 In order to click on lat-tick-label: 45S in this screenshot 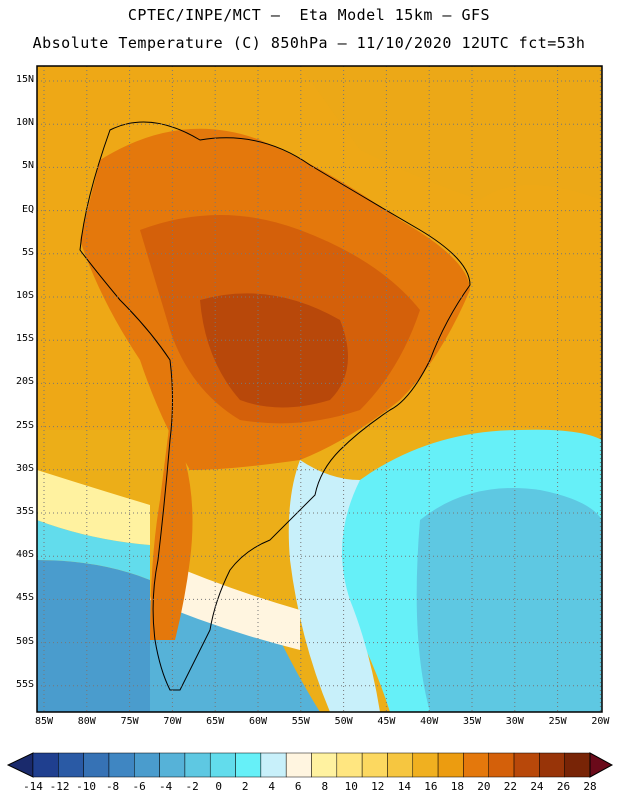, I will do `click(24, 598)`.